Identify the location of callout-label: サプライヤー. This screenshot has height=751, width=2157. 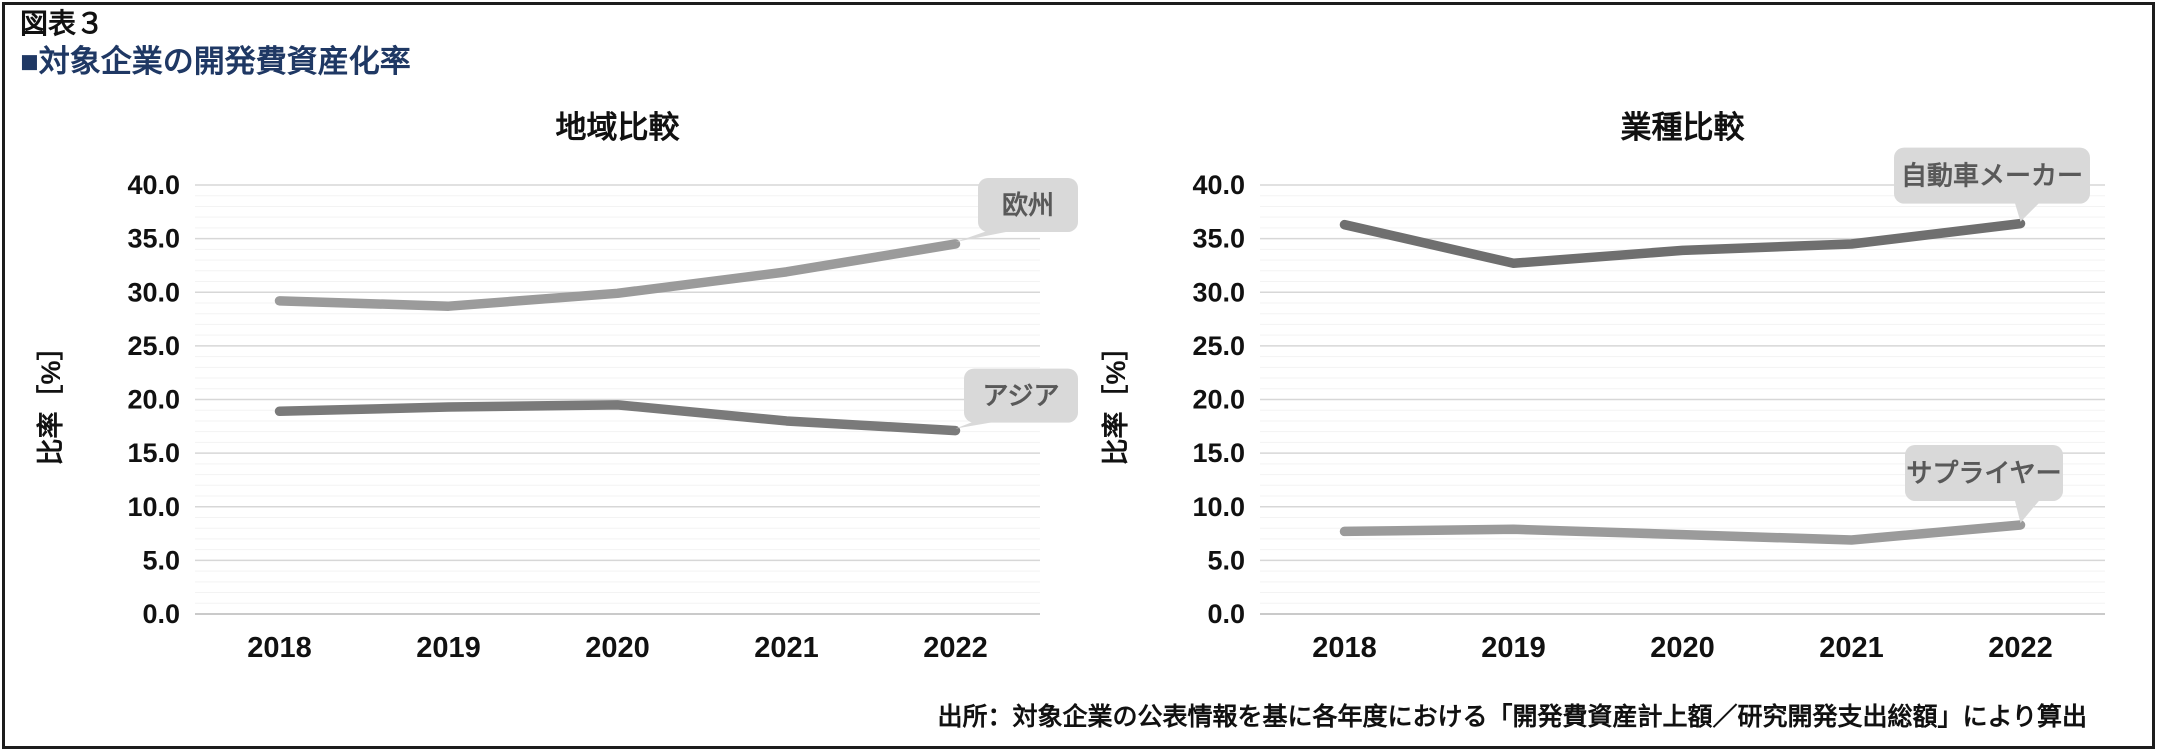
(1983, 473).